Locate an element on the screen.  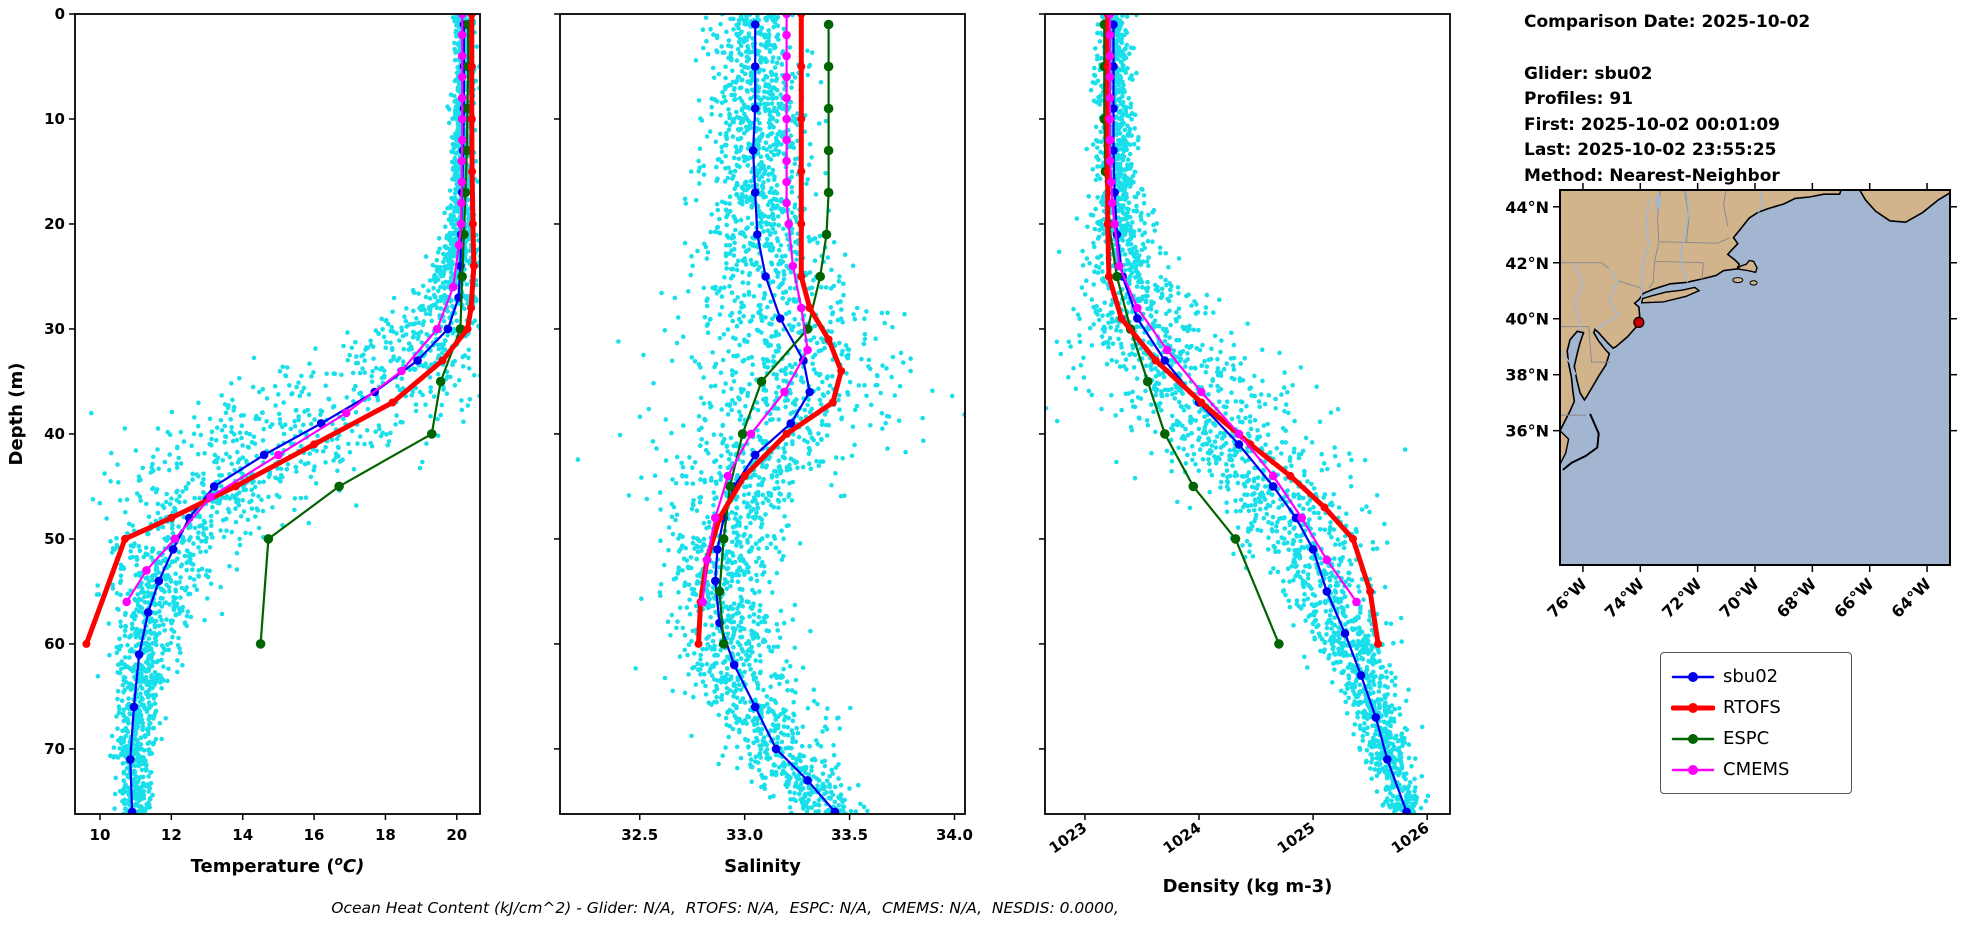
legend-label: ESPC is located at coordinates (1746, 738).